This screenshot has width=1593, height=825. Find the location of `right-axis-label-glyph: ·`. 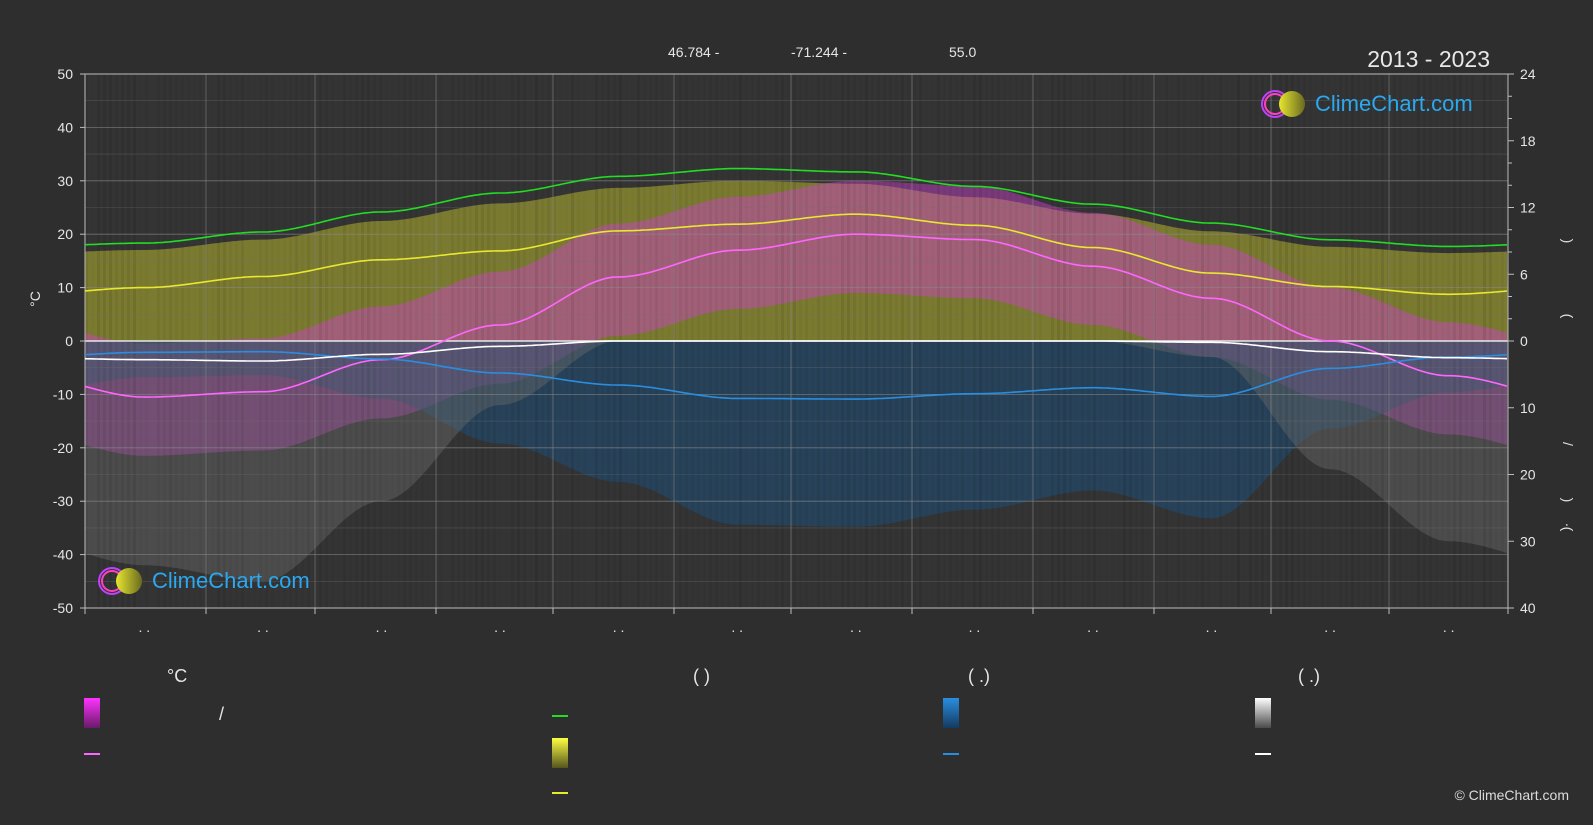

right-axis-label-glyph: · is located at coordinates (1568, 525).